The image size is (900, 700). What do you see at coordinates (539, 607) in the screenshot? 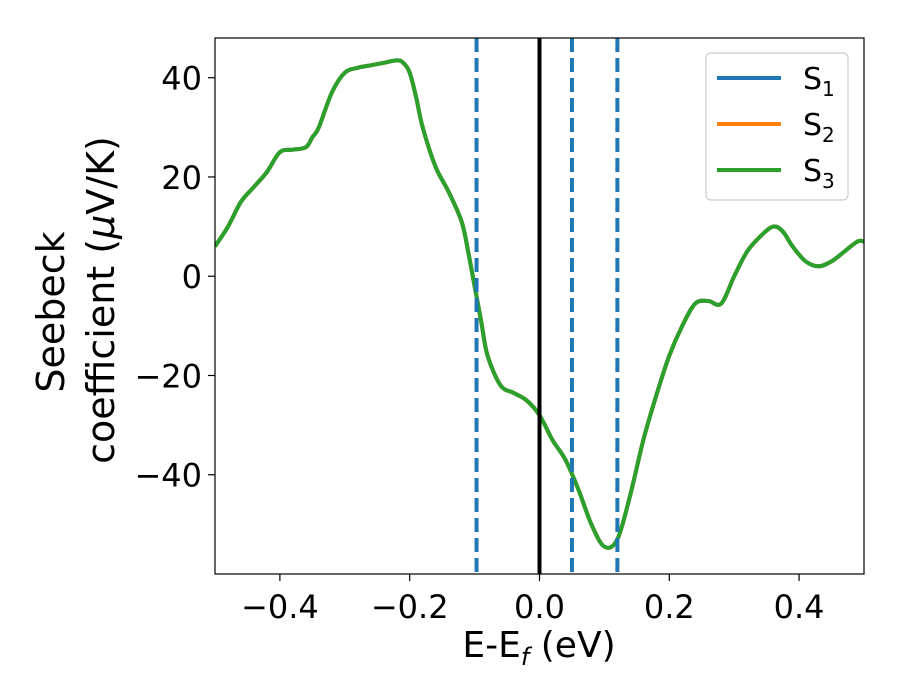
I see `x-tick-label: 0.0` at bounding box center [539, 607].